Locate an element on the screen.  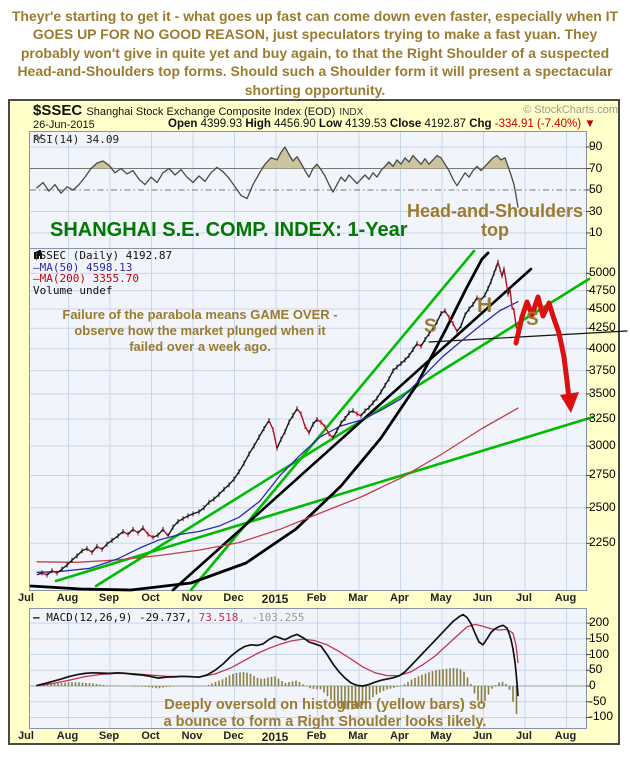
hs-line1: Head-and-Shoulders is located at coordinates (495, 211).